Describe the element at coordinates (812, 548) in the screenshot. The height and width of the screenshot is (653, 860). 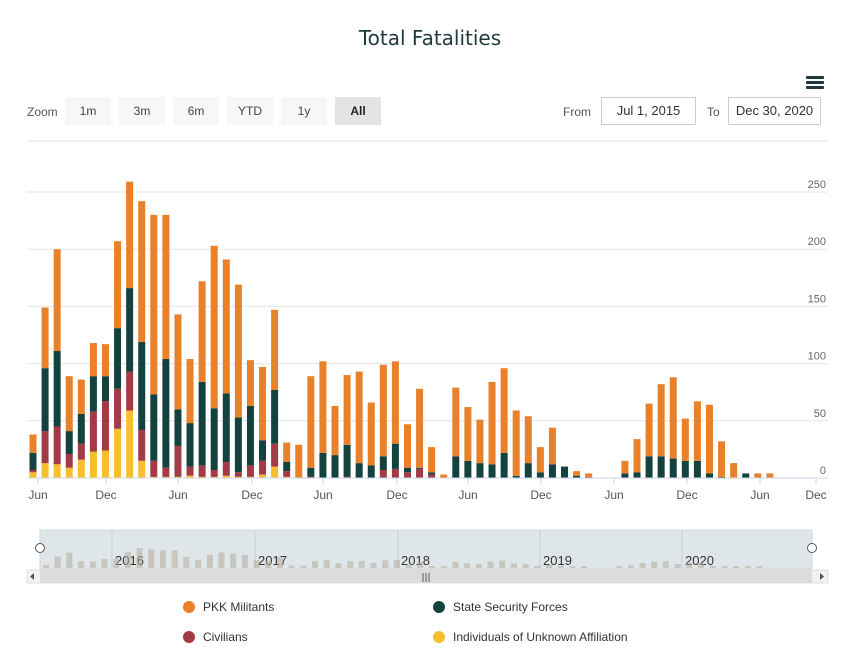
I see `navigator-right-handle` at that location.